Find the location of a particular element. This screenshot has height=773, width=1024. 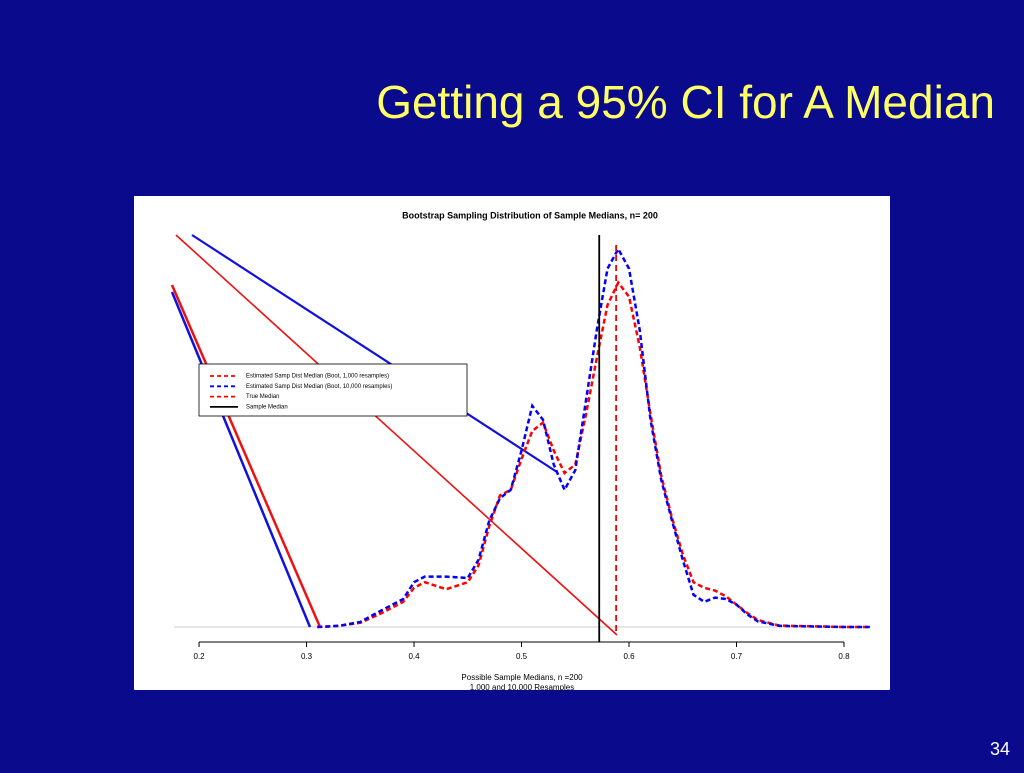

x-tick-label: 0.3 is located at coordinates (307, 656).